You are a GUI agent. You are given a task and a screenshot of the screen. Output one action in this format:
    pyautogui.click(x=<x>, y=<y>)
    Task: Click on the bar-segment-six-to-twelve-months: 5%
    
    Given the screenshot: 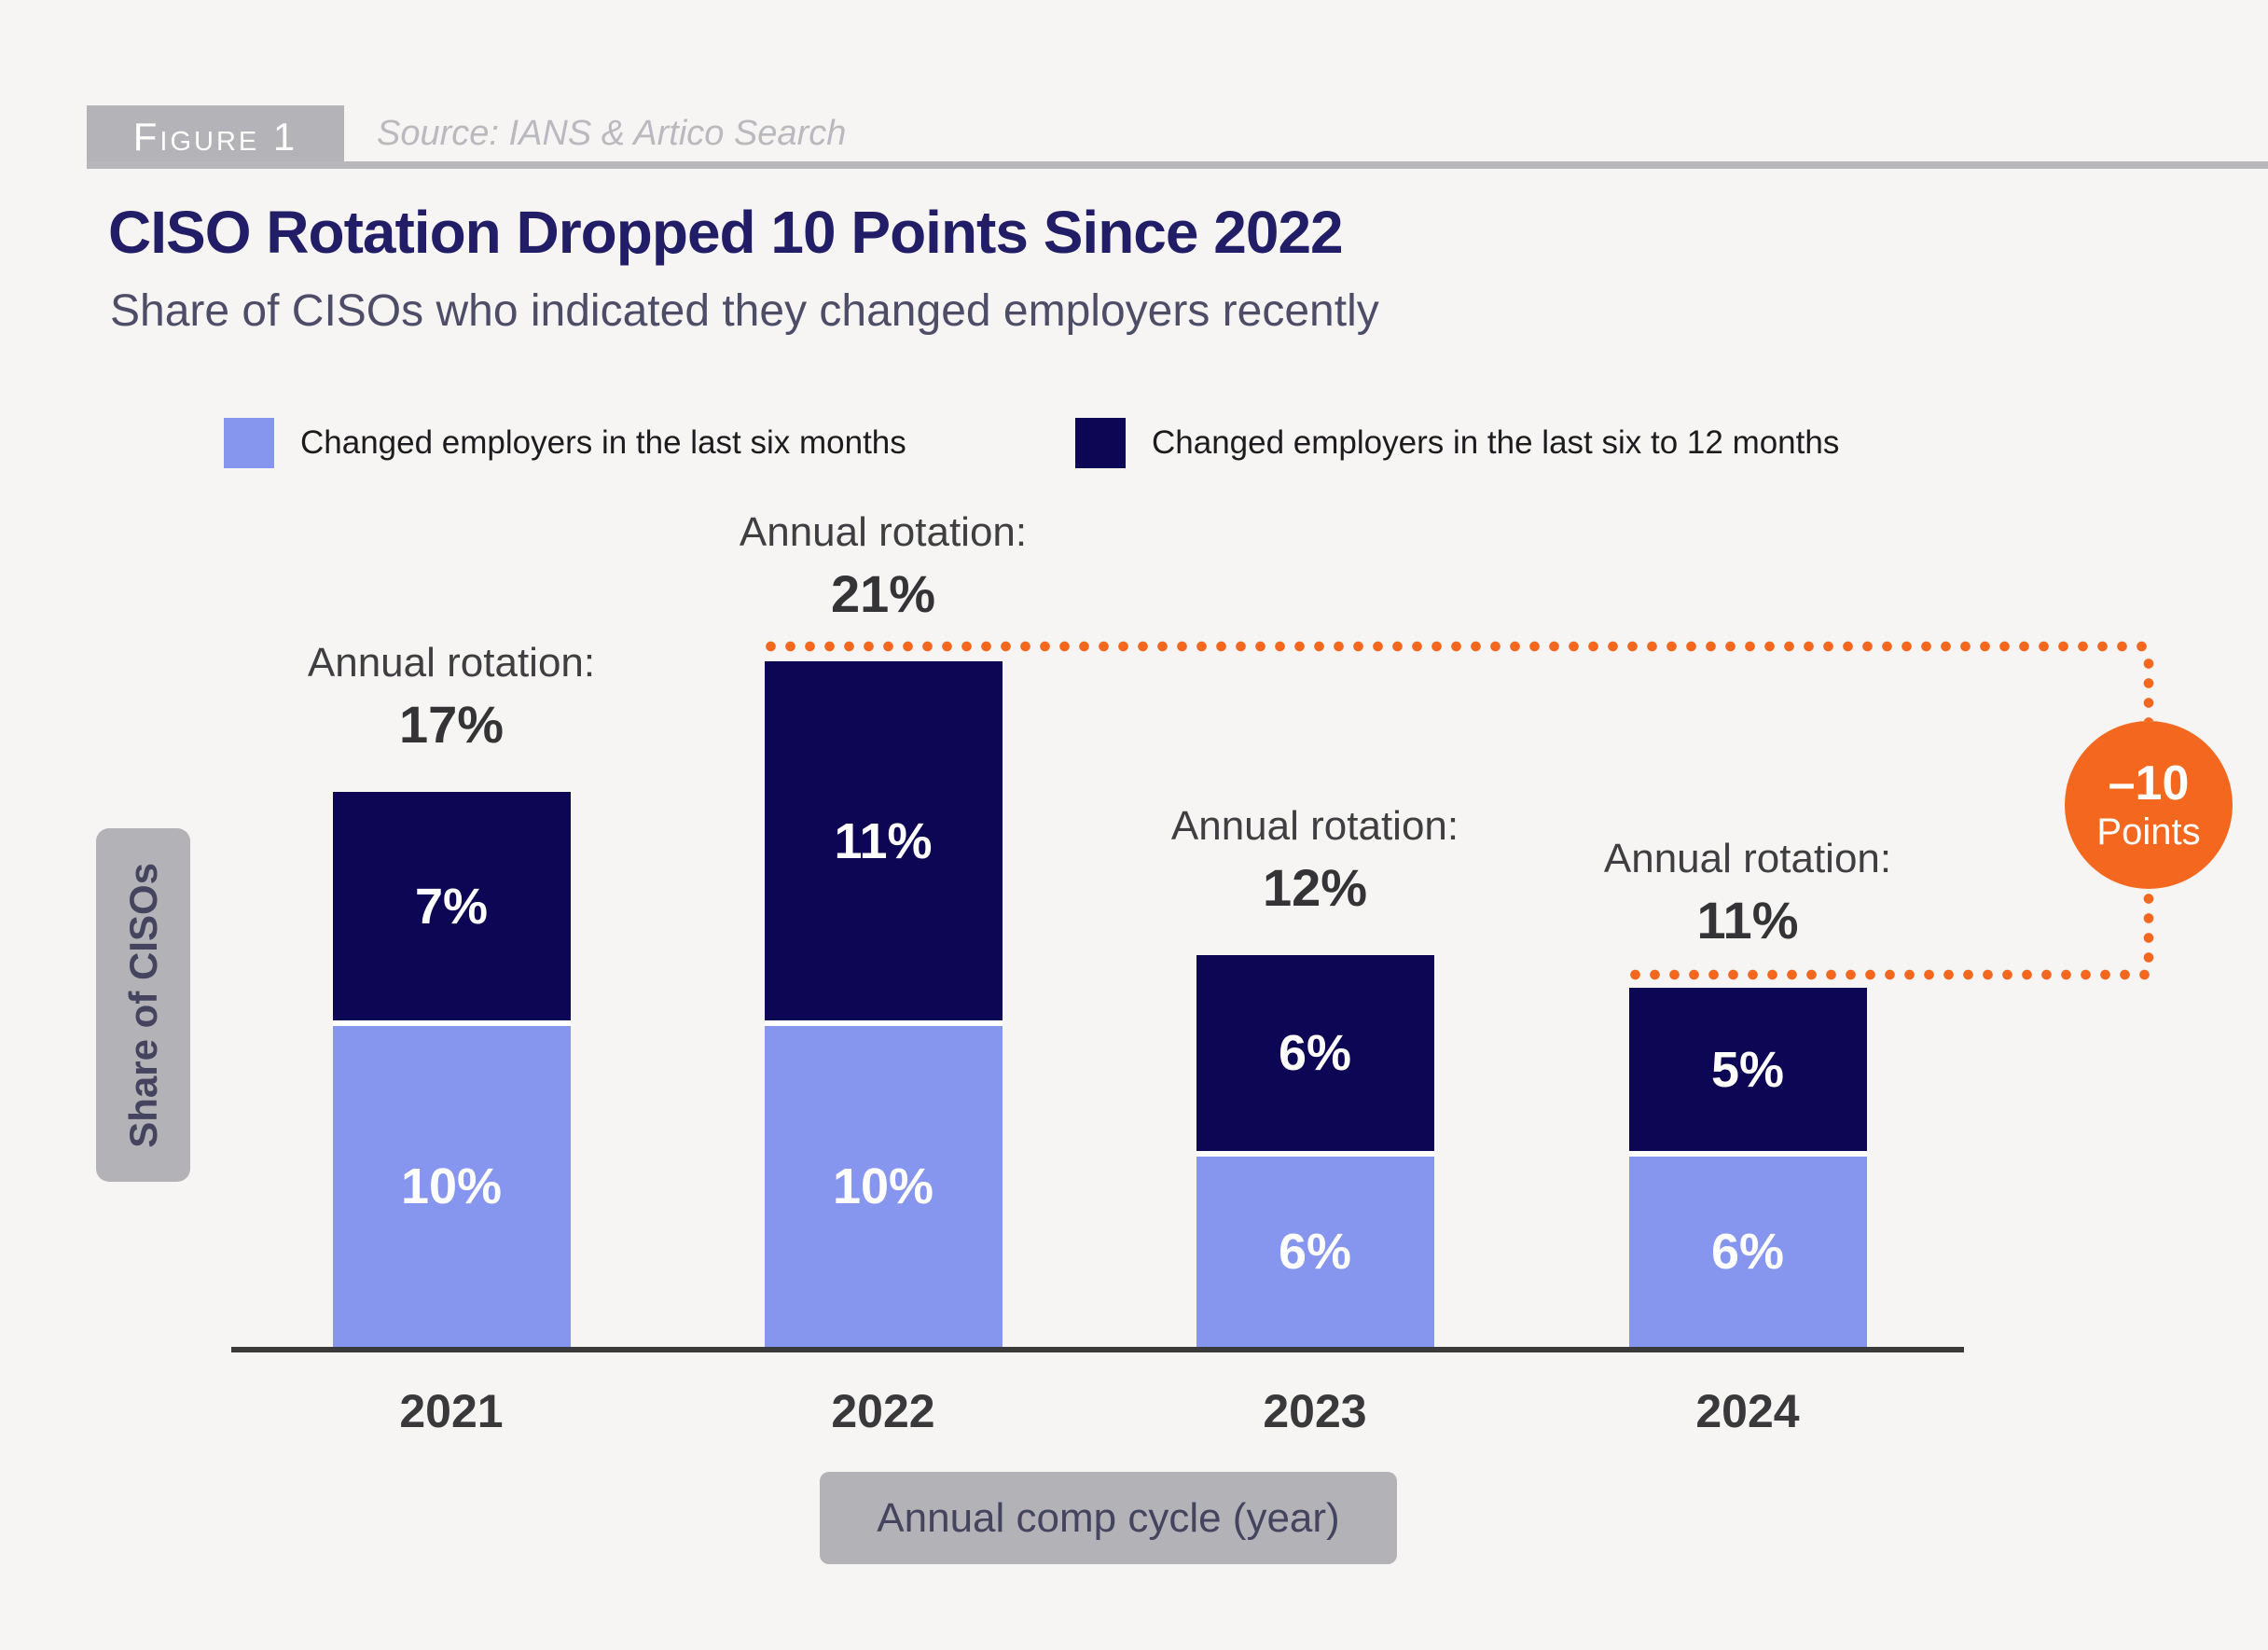 What is the action you would take?
    pyautogui.click(x=1747, y=1069)
    